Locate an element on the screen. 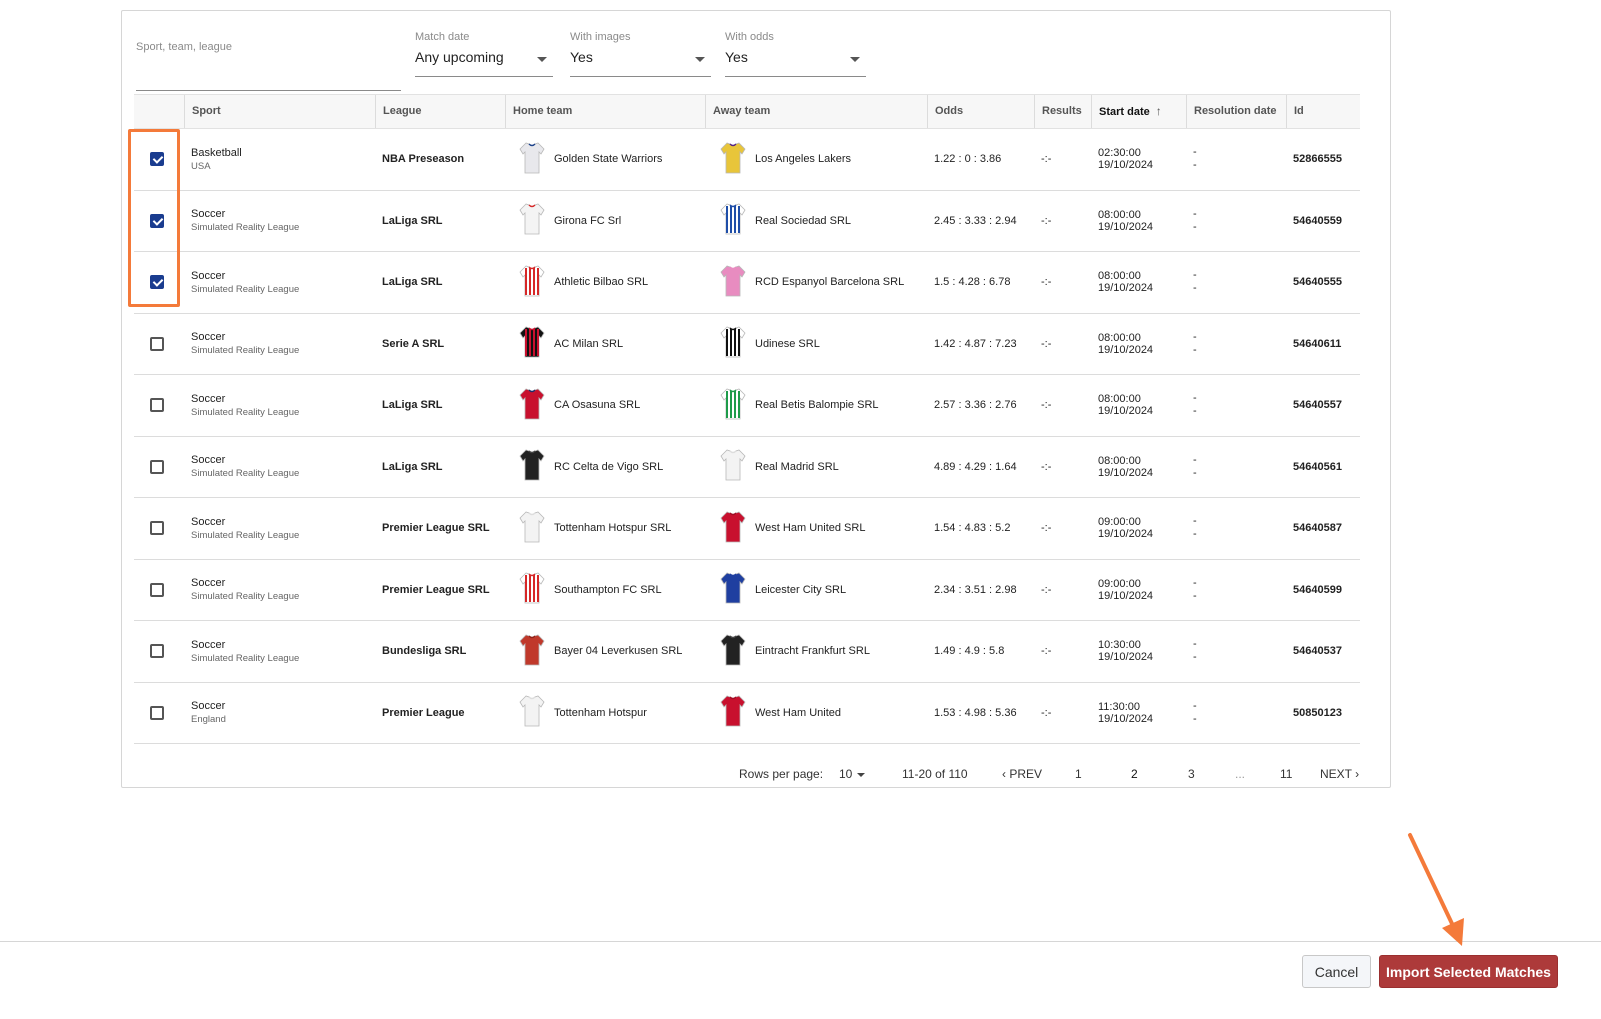 This screenshot has width=1601, height=1019. league-cell: LaLiga SRL is located at coordinates (412, 466).